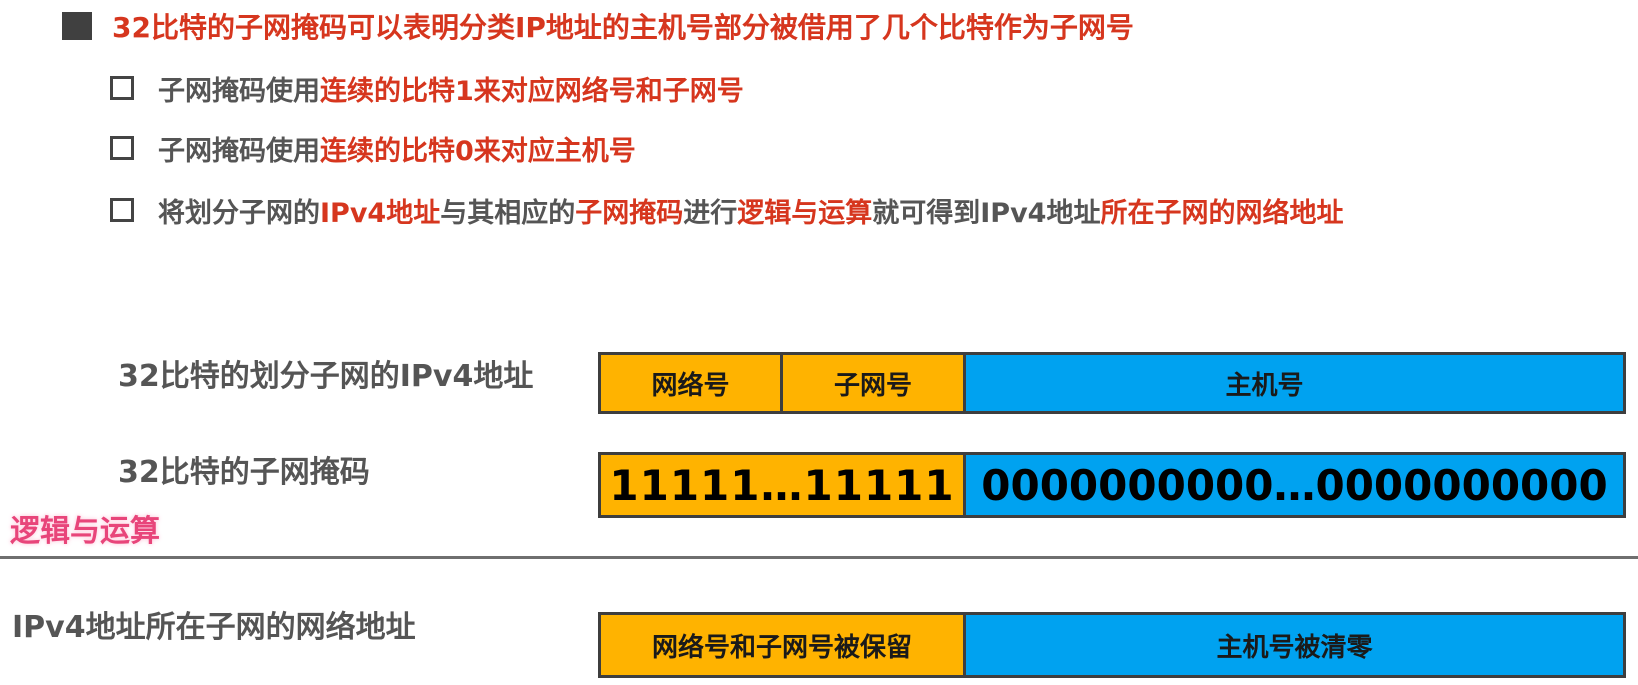 Image resolution: width=1638 pixels, height=685 pixels. Describe the element at coordinates (874, 383) in the screenshot. I see `subnet-number-segment: 子网号` at that location.